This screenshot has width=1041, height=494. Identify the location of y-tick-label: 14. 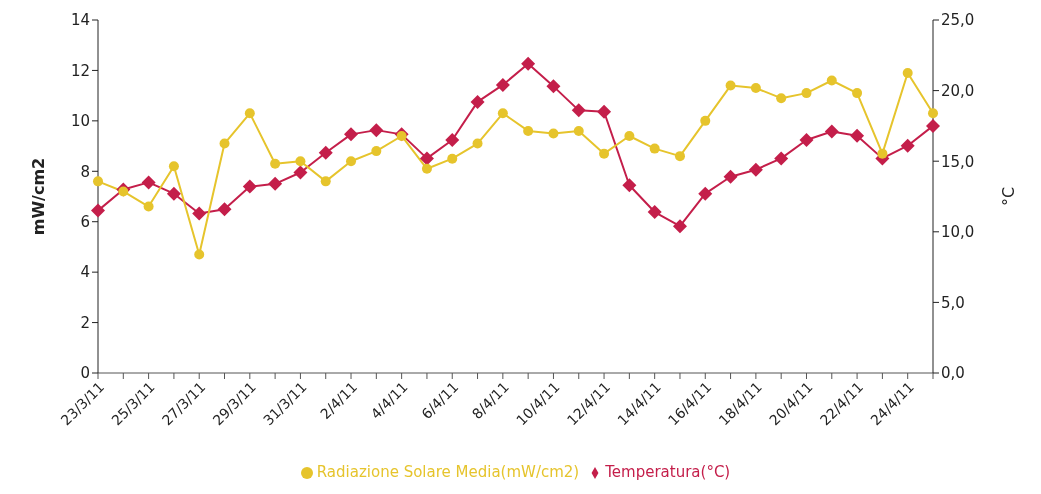
(80, 20).